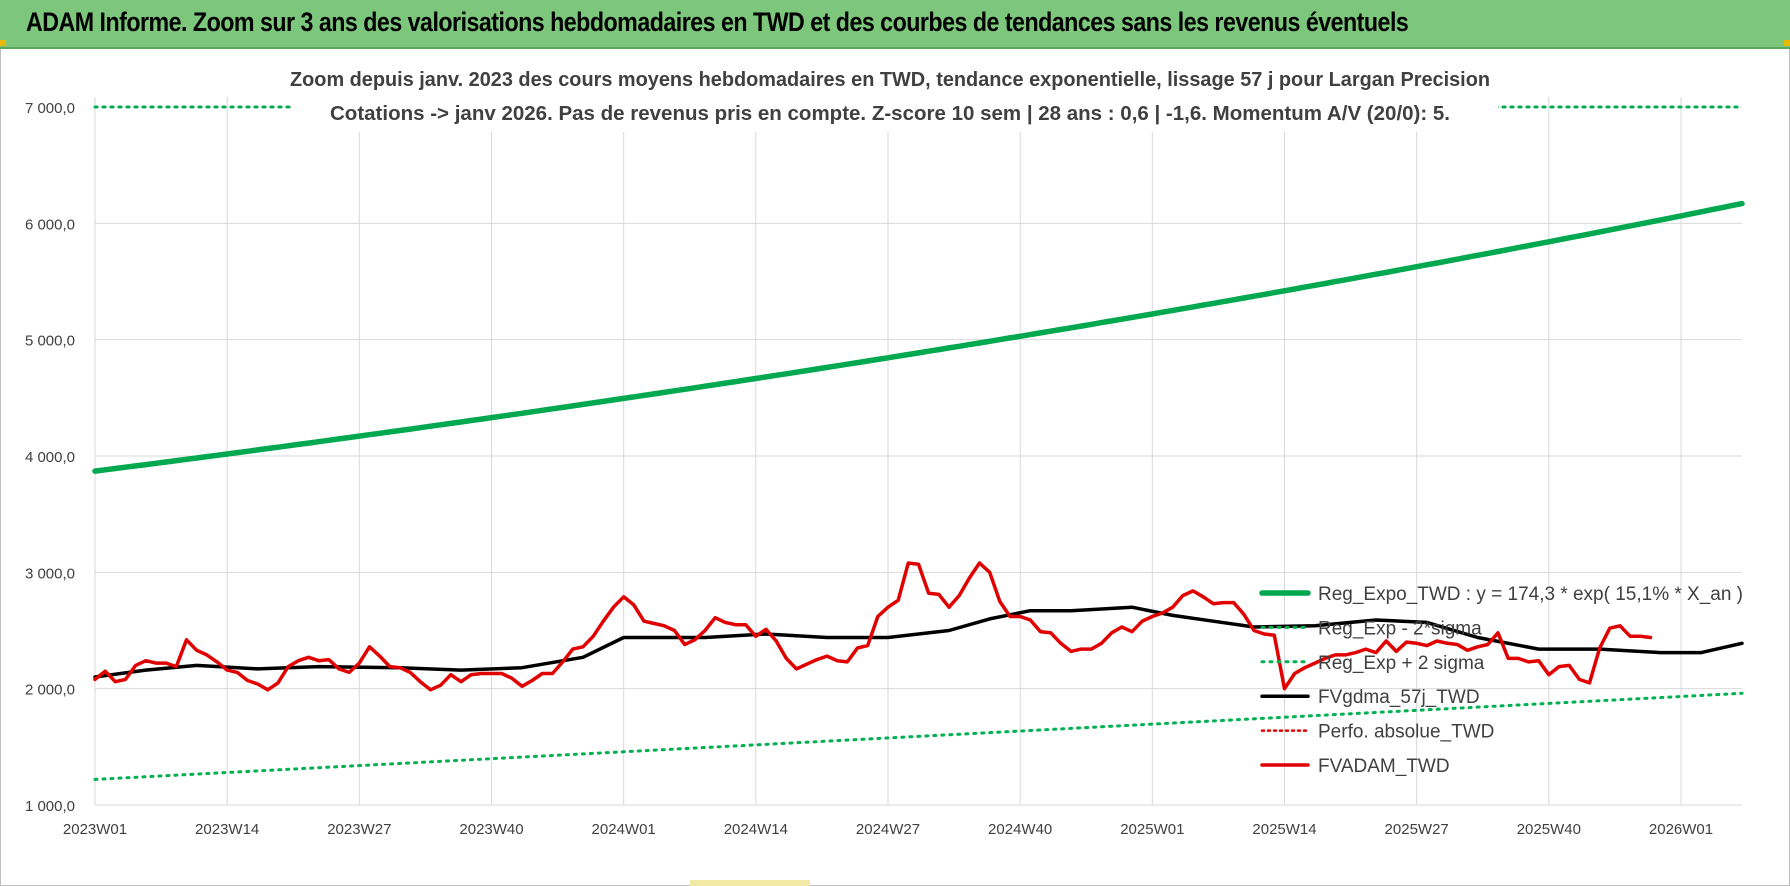 This screenshot has width=1790, height=886. What do you see at coordinates (95, 829) in the screenshot?
I see `x-tick-label: 2023W01` at bounding box center [95, 829].